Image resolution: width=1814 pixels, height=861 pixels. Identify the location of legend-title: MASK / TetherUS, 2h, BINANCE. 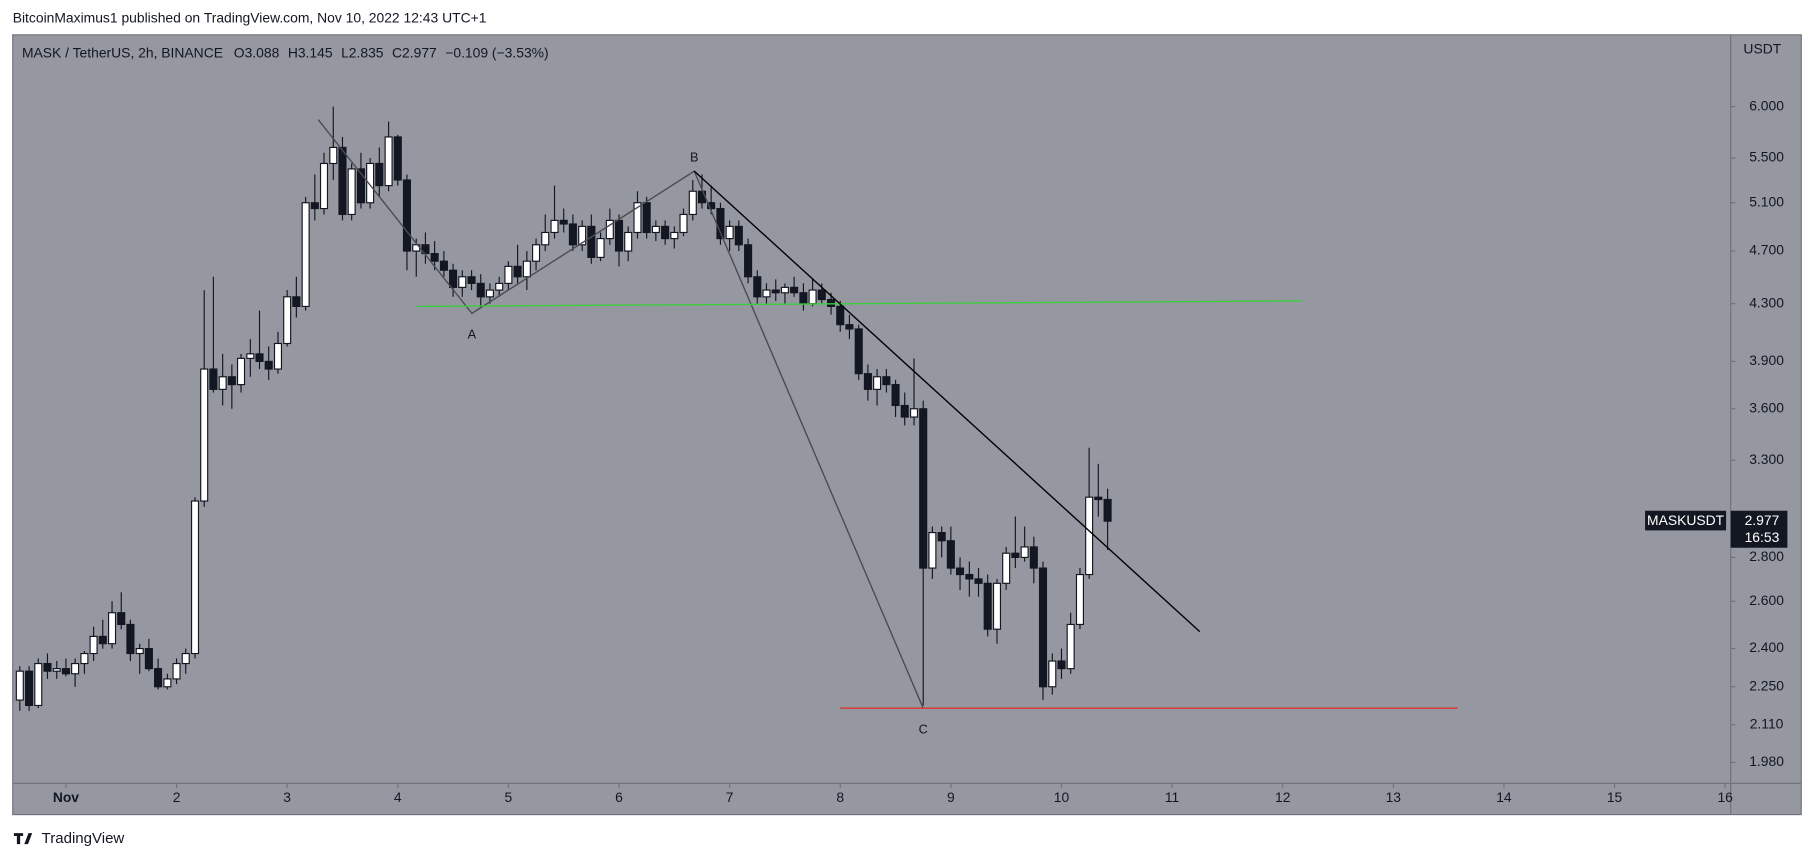
(122, 52).